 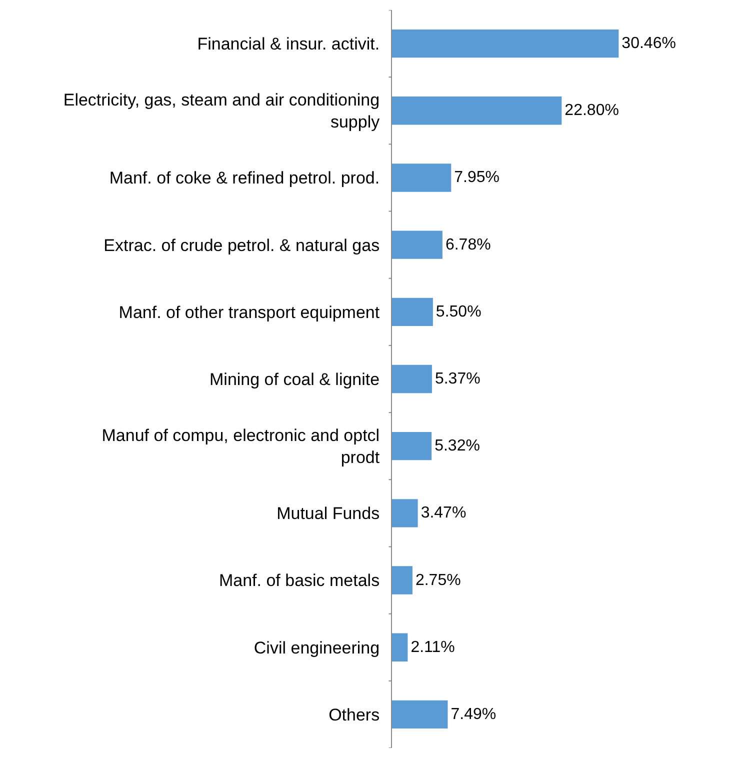 What do you see at coordinates (591, 111) in the screenshot?
I see `data-label: 22.80%` at bounding box center [591, 111].